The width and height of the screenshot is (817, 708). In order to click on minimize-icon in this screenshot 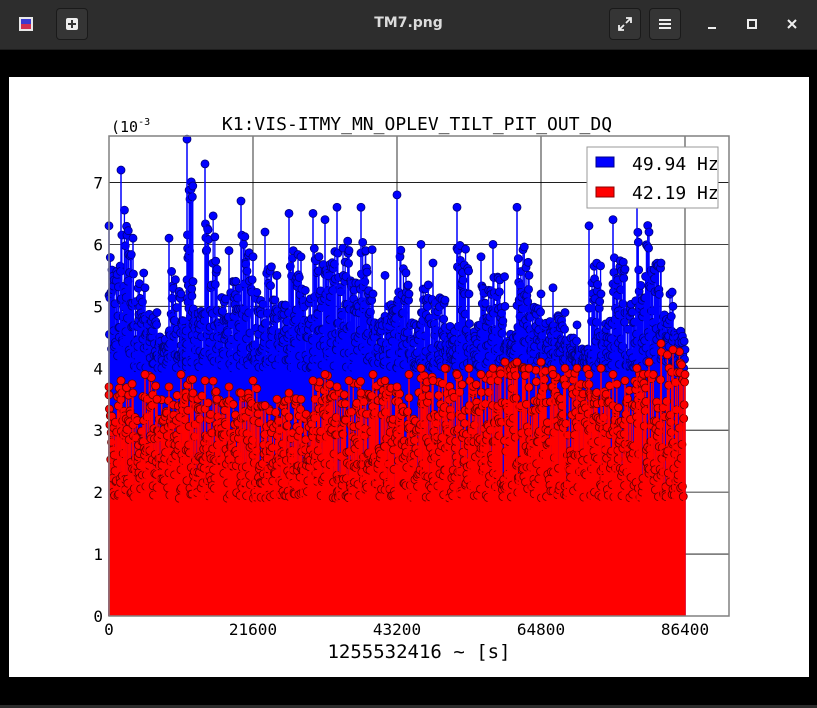, I will do `click(712, 28)`.